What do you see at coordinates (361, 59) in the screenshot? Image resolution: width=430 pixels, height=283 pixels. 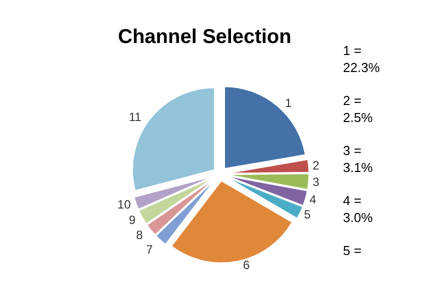 I see `text: 1 = 22.3%` at bounding box center [361, 59].